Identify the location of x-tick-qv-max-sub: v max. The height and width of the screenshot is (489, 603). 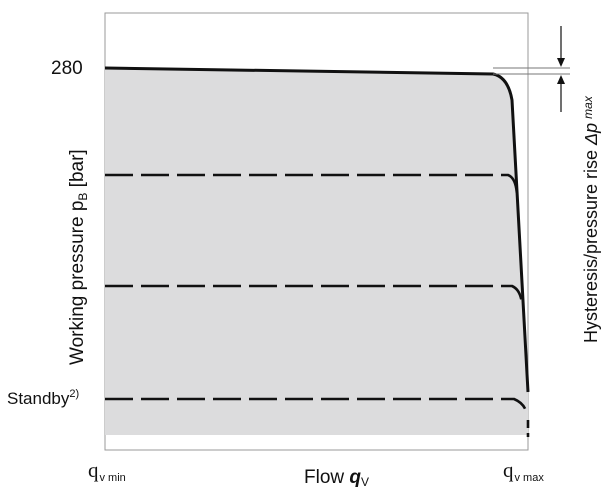
(530, 478).